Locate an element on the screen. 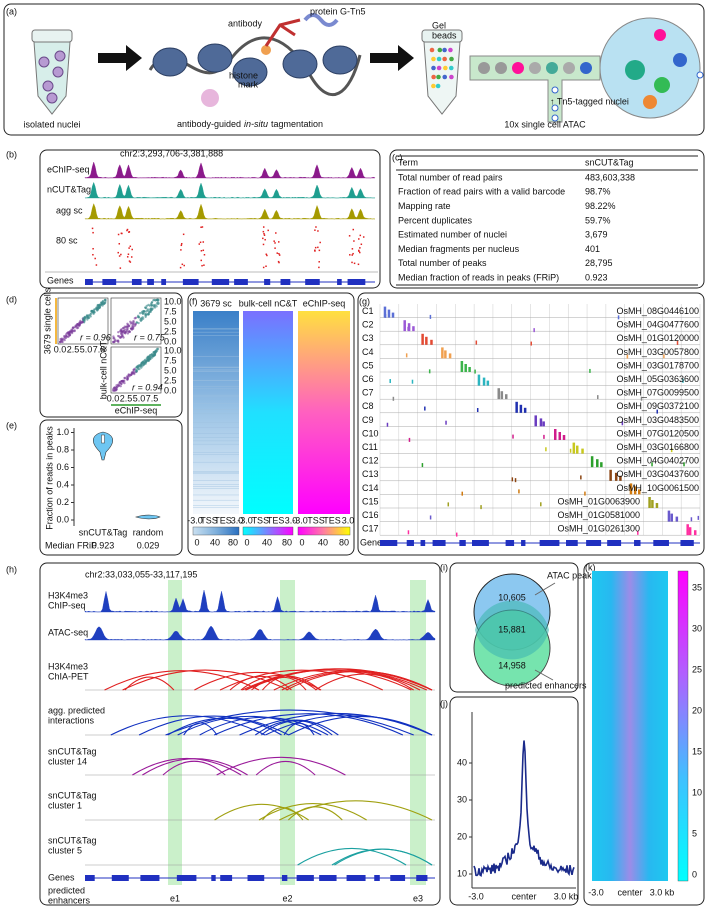 The height and width of the screenshot is (914, 709). bead is located at coordinates (535, 68).